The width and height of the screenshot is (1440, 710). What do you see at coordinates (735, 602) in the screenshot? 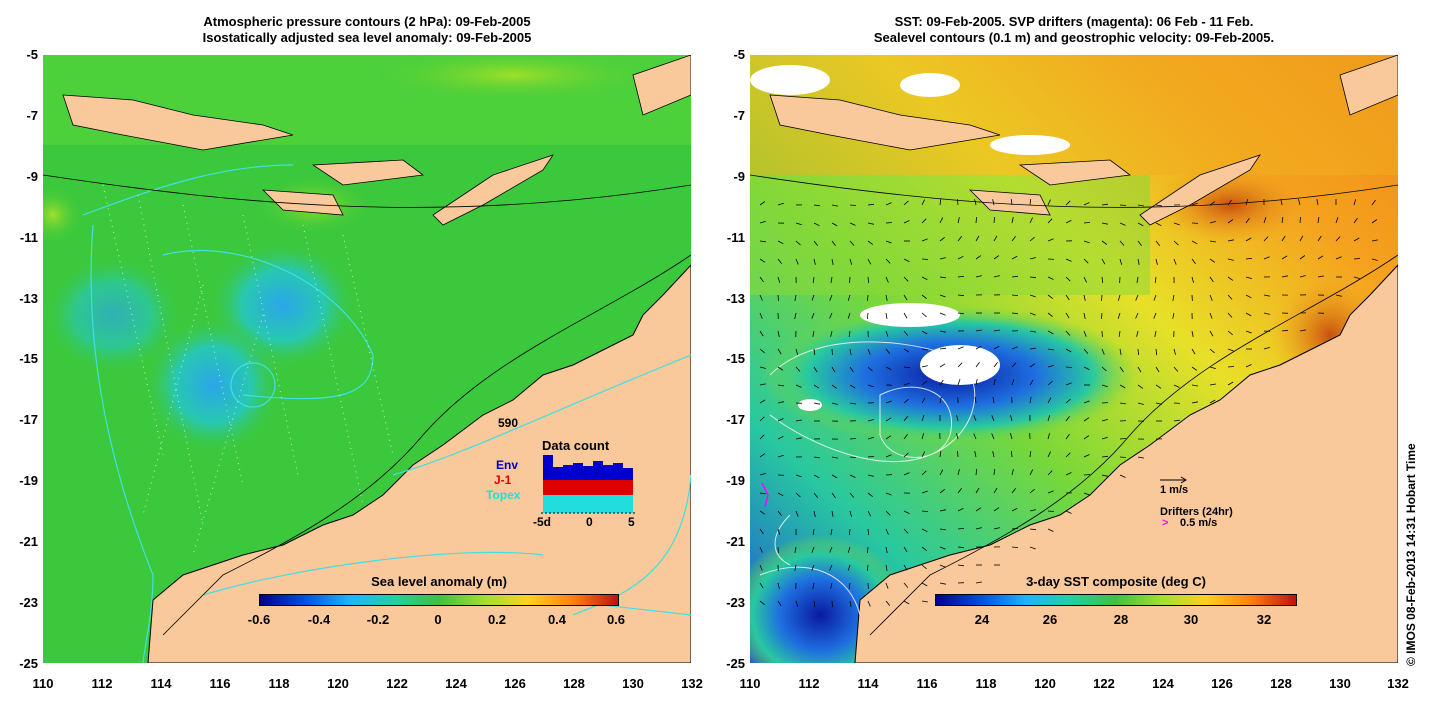
I see `right-ytick: -23` at bounding box center [735, 602].